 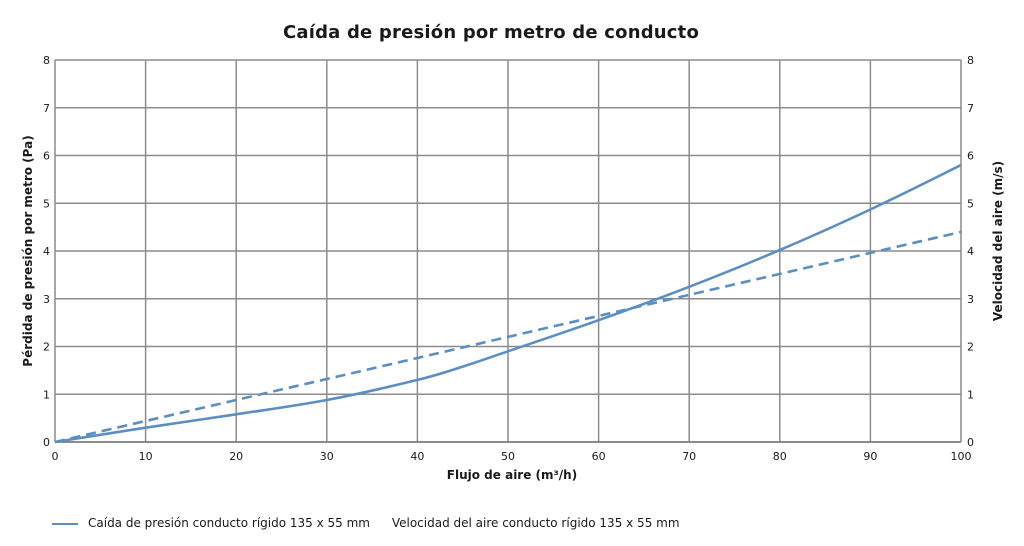 I want to click on y-axis-label: Pérdida de presión por metro (Pa), so click(x=28, y=250).